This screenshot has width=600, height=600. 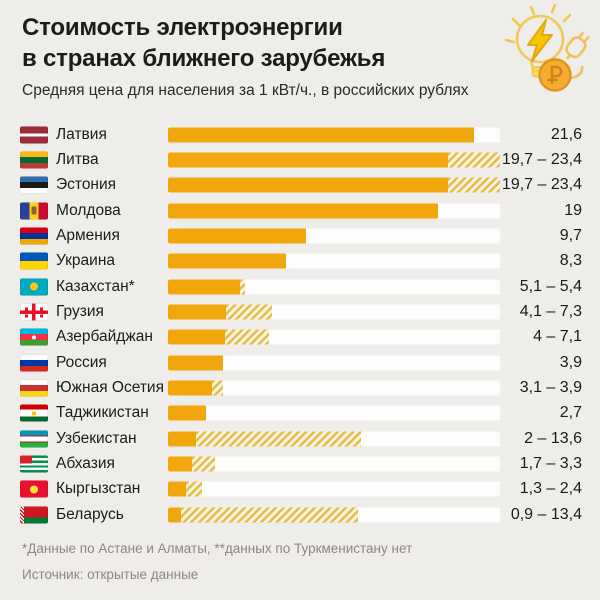 I want to click on plug-icon, so click(x=577, y=45).